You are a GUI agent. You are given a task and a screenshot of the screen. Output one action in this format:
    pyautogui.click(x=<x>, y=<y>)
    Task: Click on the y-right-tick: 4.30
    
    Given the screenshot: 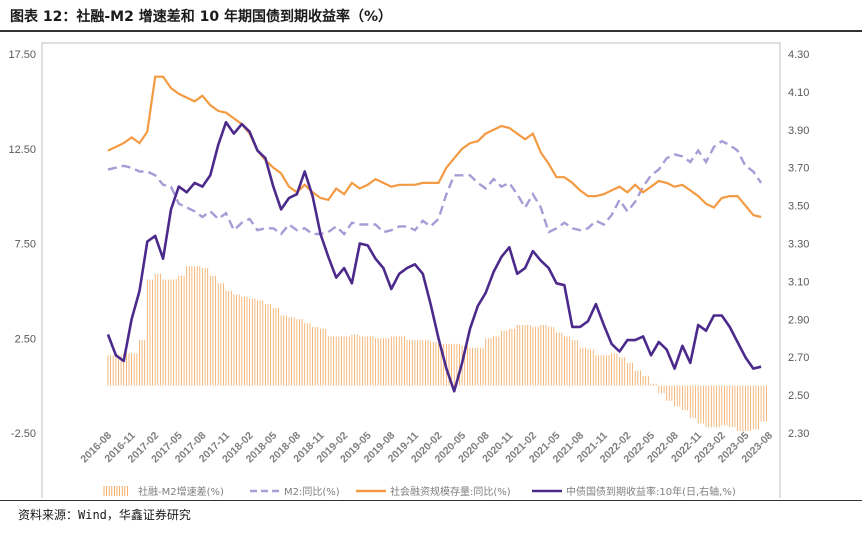 What is the action you would take?
    pyautogui.click(x=798, y=55)
    